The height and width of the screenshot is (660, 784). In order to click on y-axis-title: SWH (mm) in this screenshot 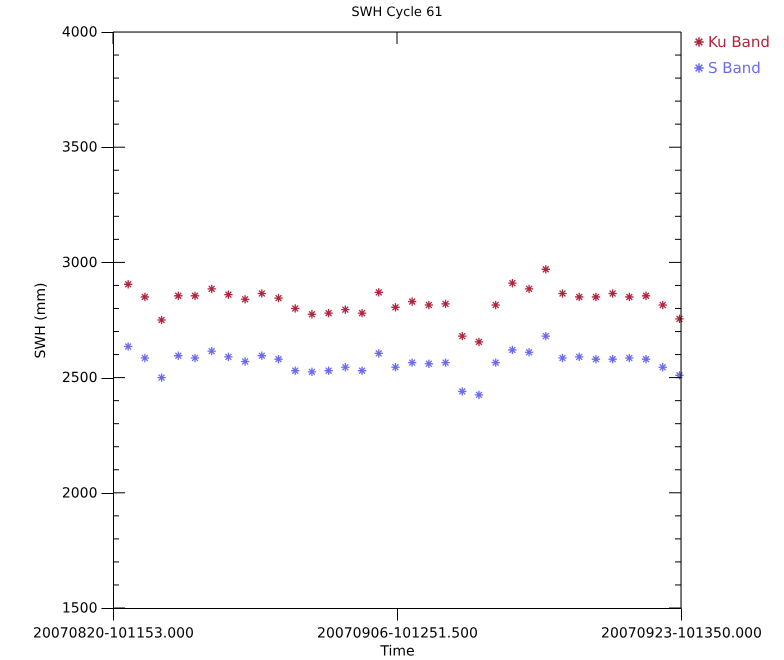, I will do `click(40, 320)`.